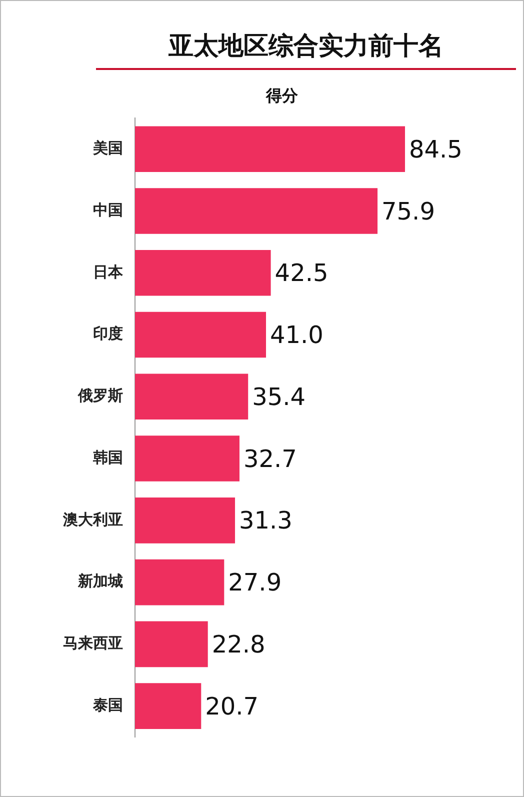 The width and height of the screenshot is (524, 797). What do you see at coordinates (107, 705) in the screenshot?
I see `y-tick-label: 泰国` at bounding box center [107, 705].